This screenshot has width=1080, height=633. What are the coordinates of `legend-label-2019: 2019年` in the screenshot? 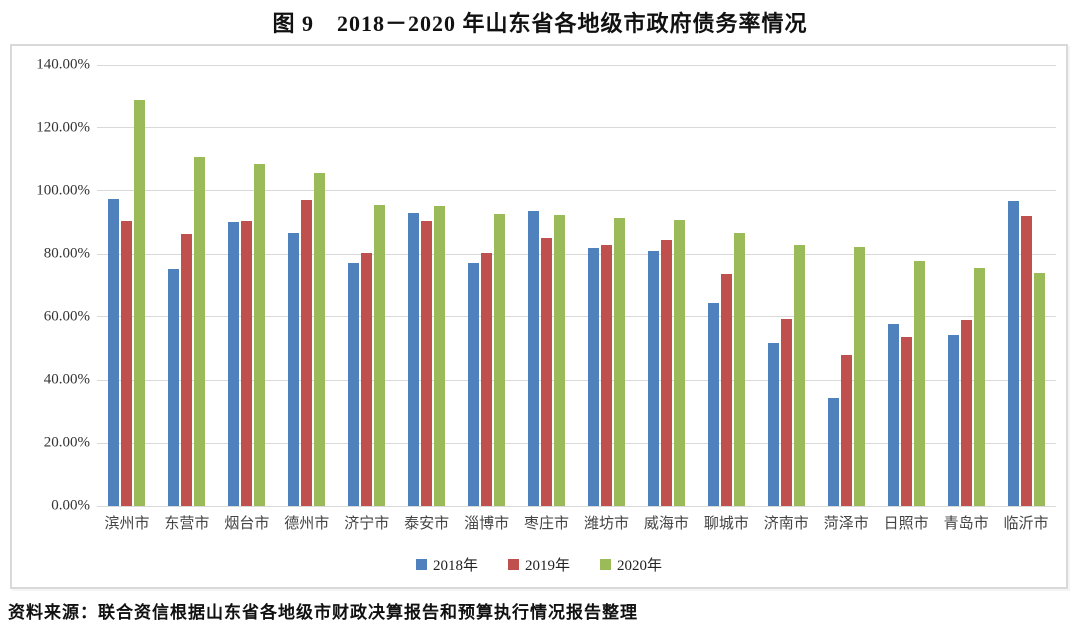 It's located at (547, 566).